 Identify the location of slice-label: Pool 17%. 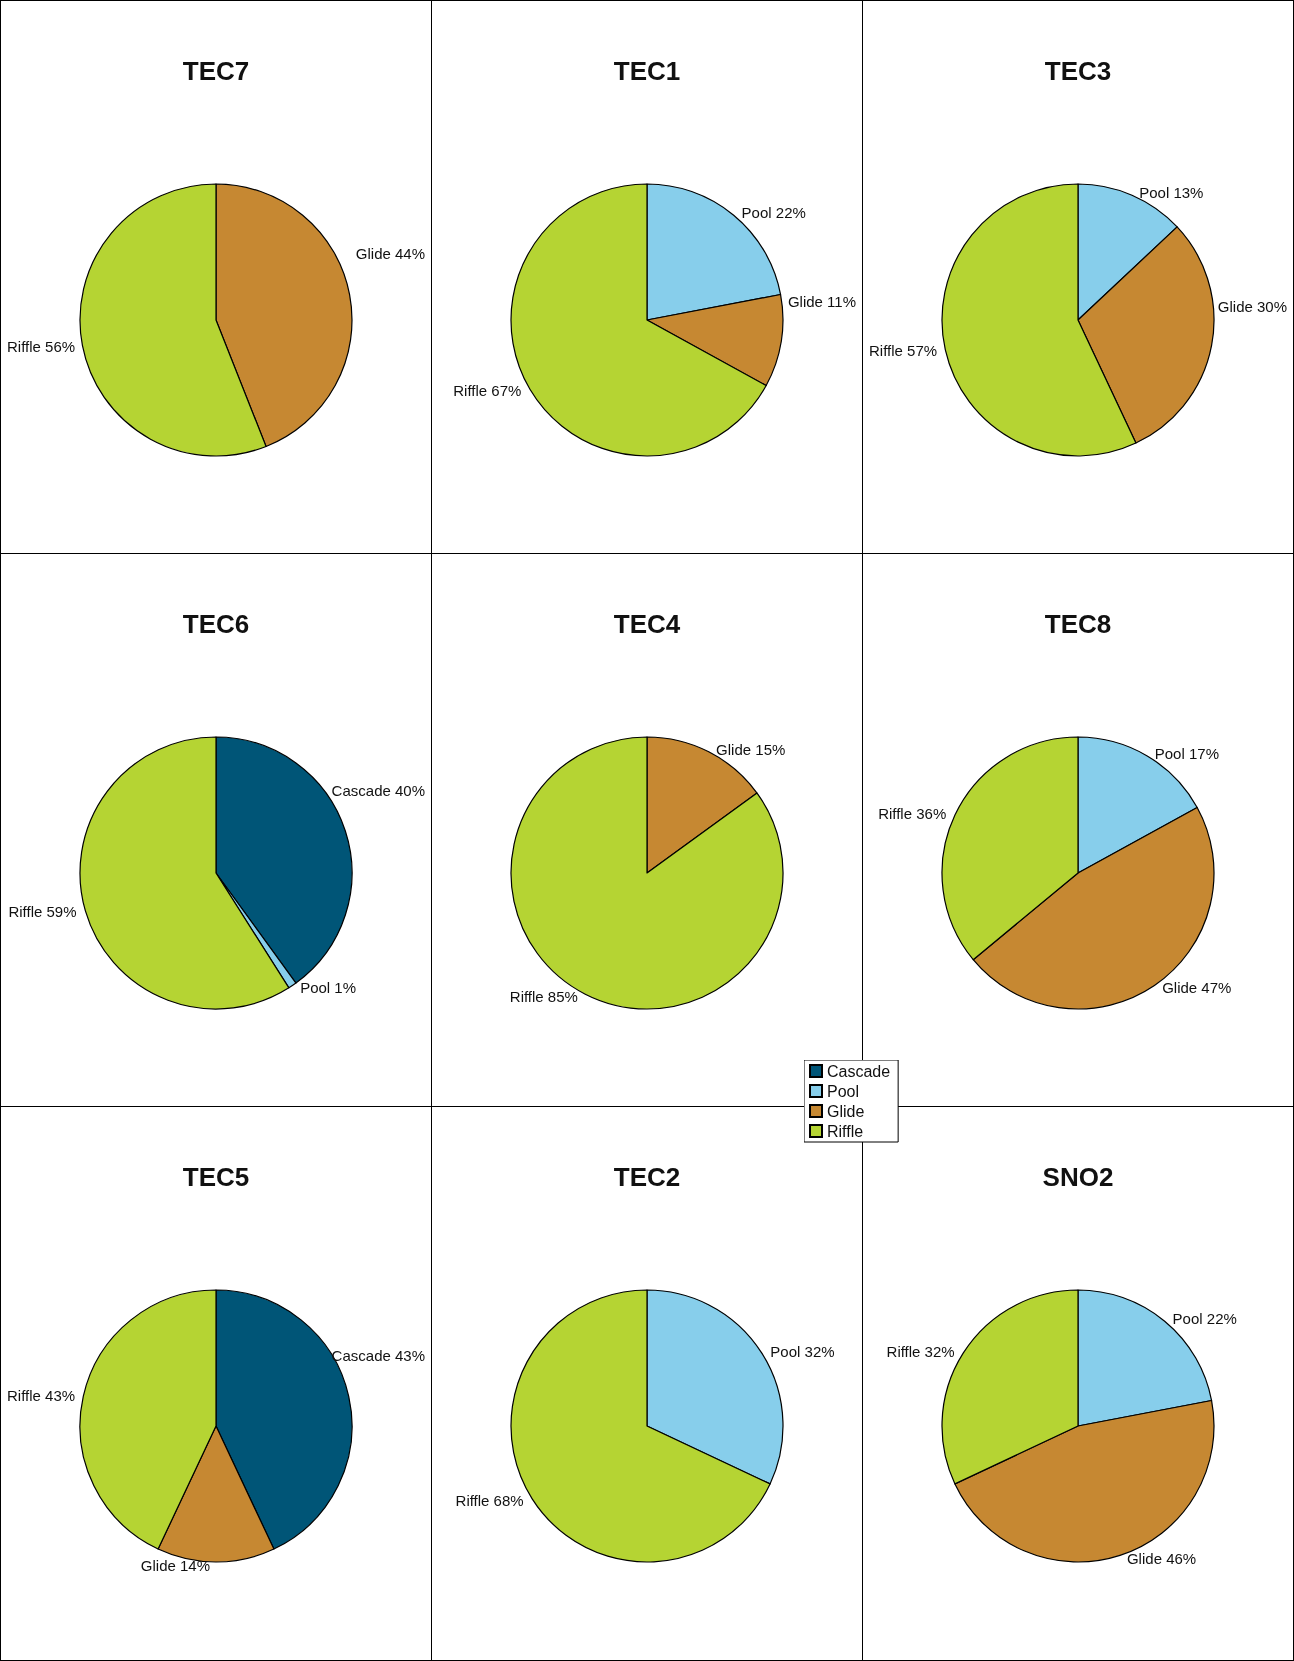
(1186, 753).